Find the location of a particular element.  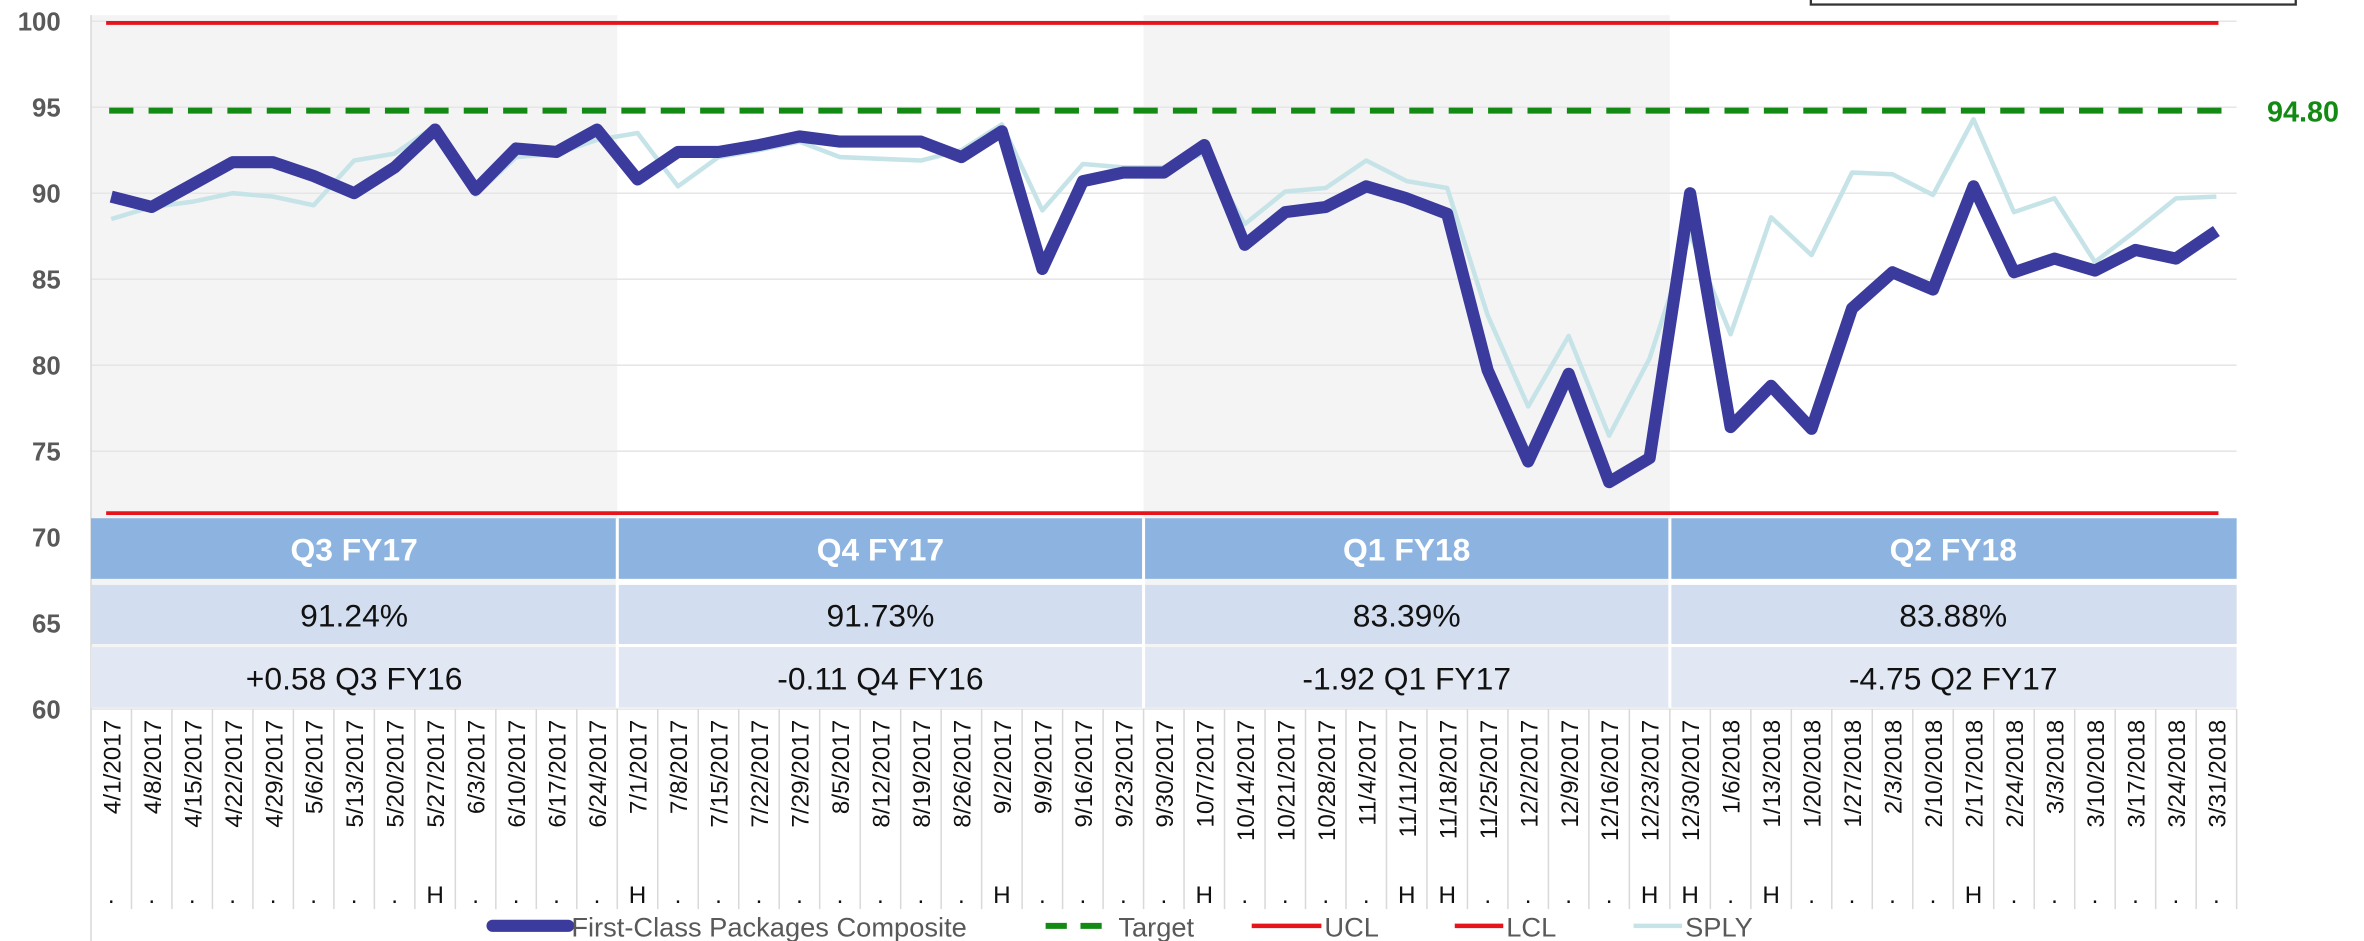

table-text: -1.92 Q1 FY17 is located at coordinates (1406, 678).